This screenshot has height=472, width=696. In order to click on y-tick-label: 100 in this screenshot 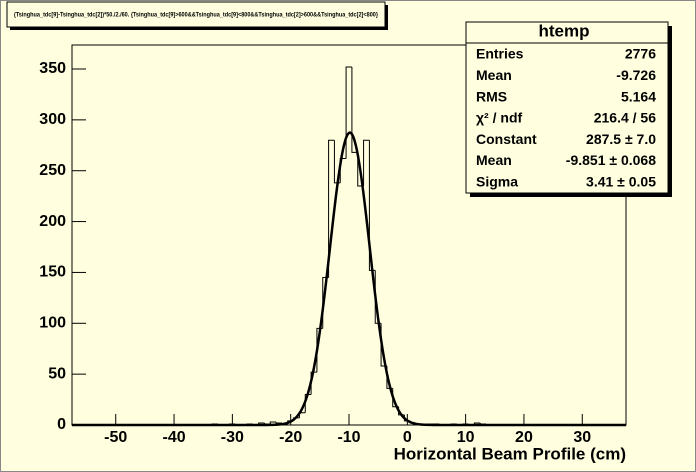, I will do `click(52, 323)`.